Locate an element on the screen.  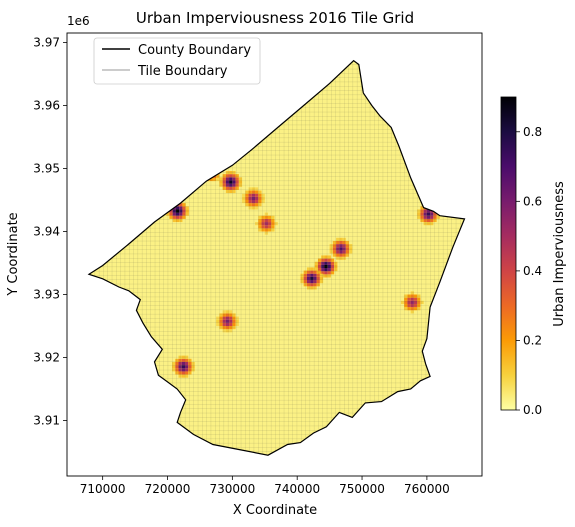
x-tick-label: 730000 is located at coordinates (232, 489).